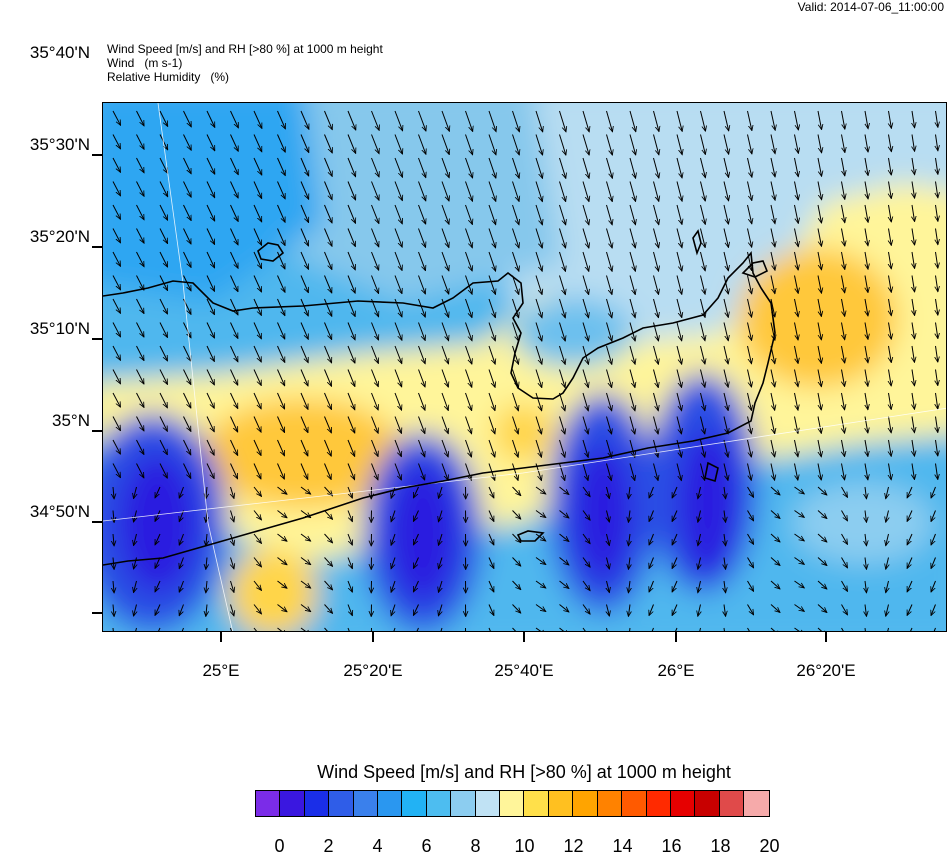 The width and height of the screenshot is (948, 857). I want to click on lon-label-25: 25°E, so click(221, 671).